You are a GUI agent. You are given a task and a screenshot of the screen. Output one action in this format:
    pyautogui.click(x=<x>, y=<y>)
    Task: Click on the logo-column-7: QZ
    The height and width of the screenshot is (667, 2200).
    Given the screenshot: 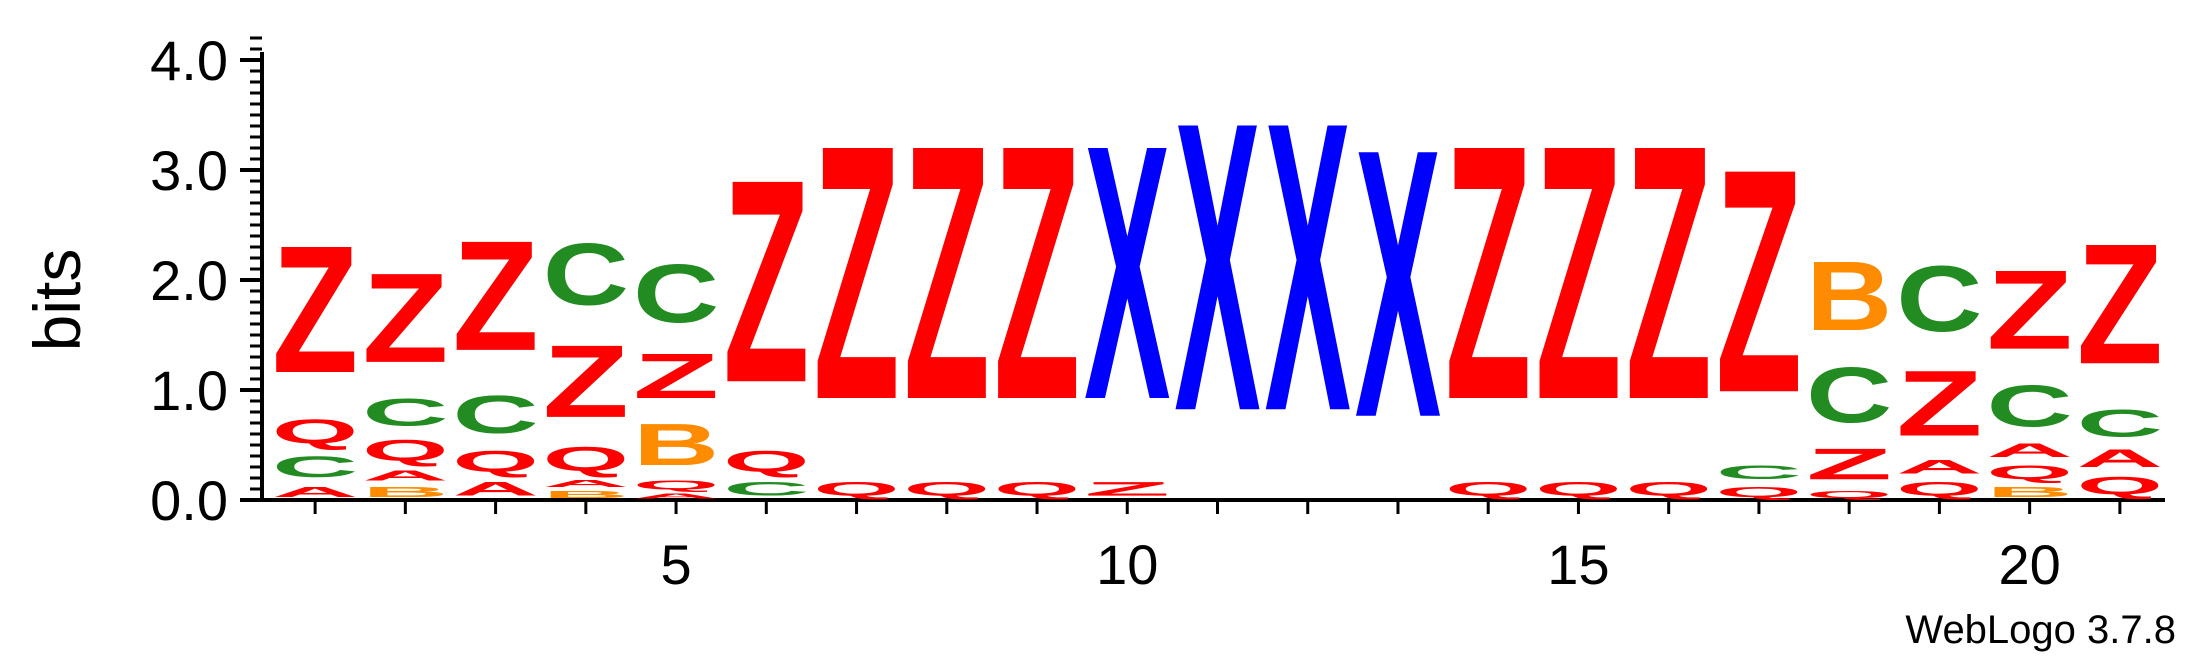 What is the action you would take?
    pyautogui.click(x=856, y=285)
    